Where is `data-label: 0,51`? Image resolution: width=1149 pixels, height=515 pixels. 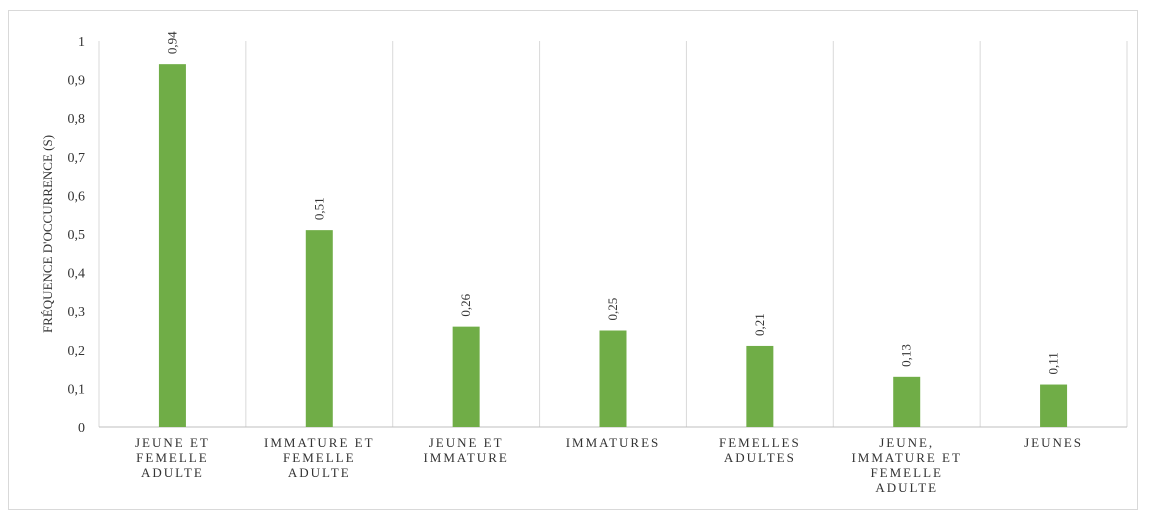 data-label: 0,51 is located at coordinates (318, 208).